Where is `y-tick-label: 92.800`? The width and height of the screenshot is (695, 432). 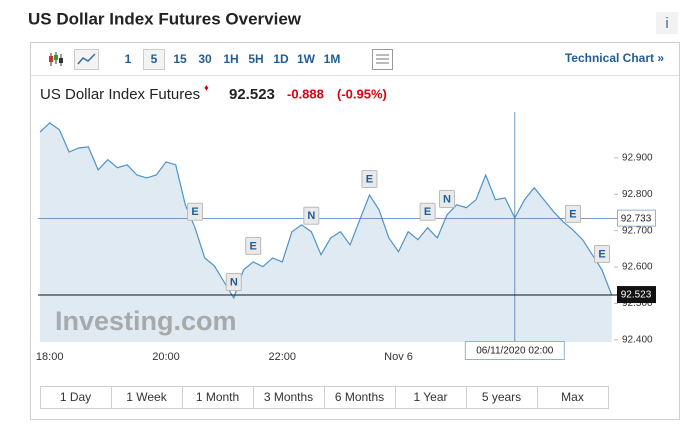
y-tick-label: 92.800 is located at coordinates (637, 194).